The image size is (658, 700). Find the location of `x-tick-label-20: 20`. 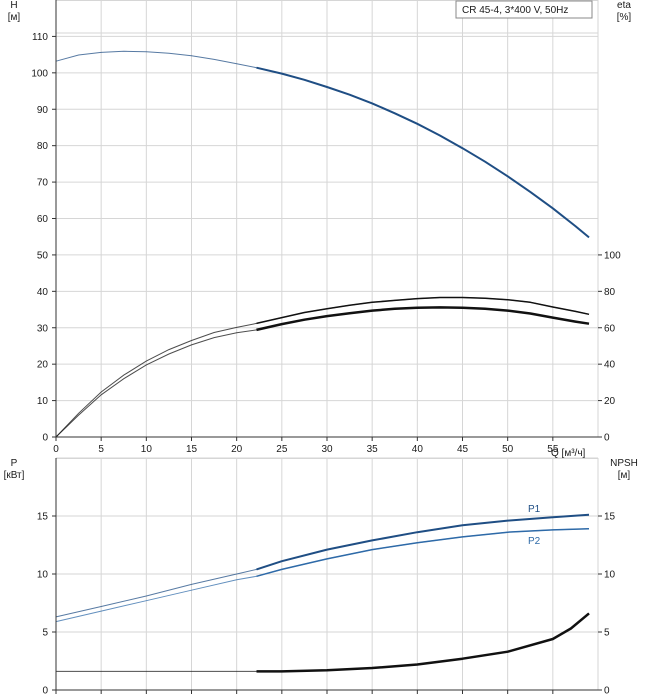

x-tick-label-20: 20 is located at coordinates (237, 449).